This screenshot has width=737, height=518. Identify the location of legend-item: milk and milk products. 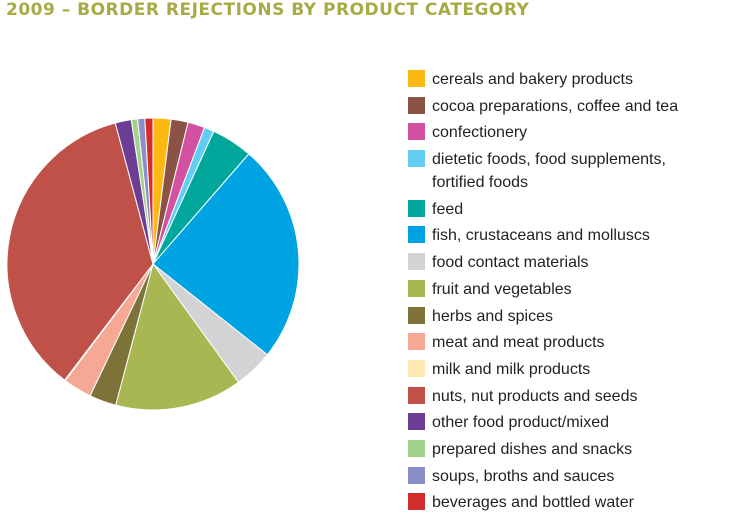
(568, 369).